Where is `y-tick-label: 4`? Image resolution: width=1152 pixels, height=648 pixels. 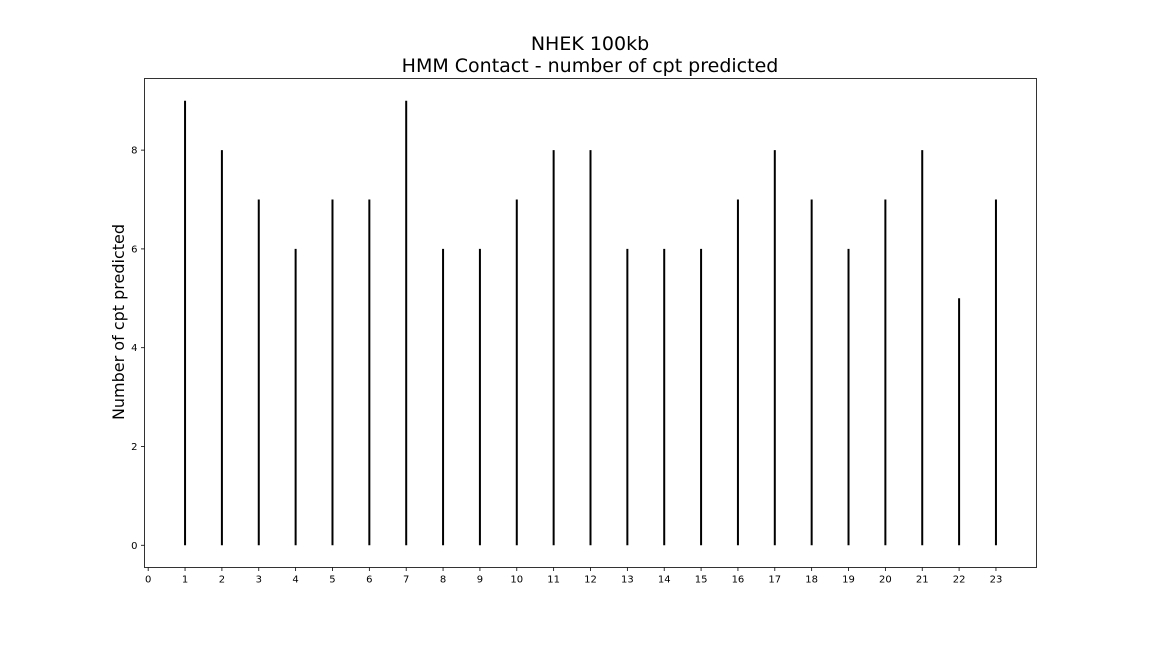
y-tick-label: 4 is located at coordinates (134, 348).